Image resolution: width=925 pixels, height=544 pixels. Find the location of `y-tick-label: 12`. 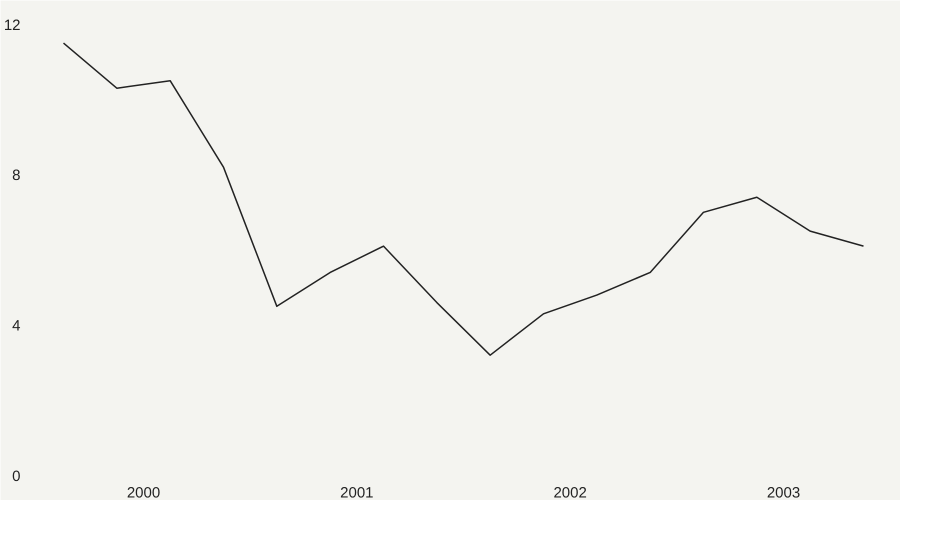

y-tick-label: 12 is located at coordinates (12, 25).